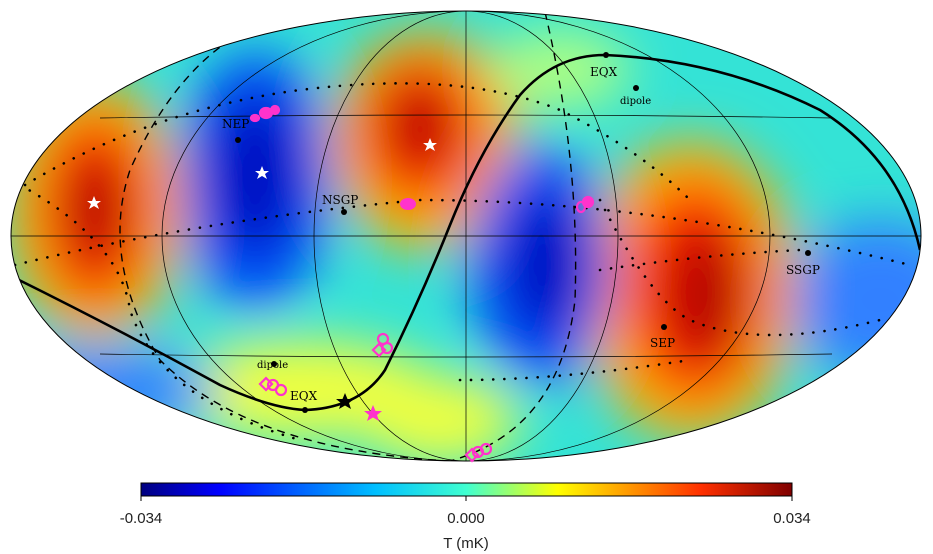 The image size is (933, 554). What do you see at coordinates (808, 253) in the screenshot?
I see `ssgp-dot` at bounding box center [808, 253].